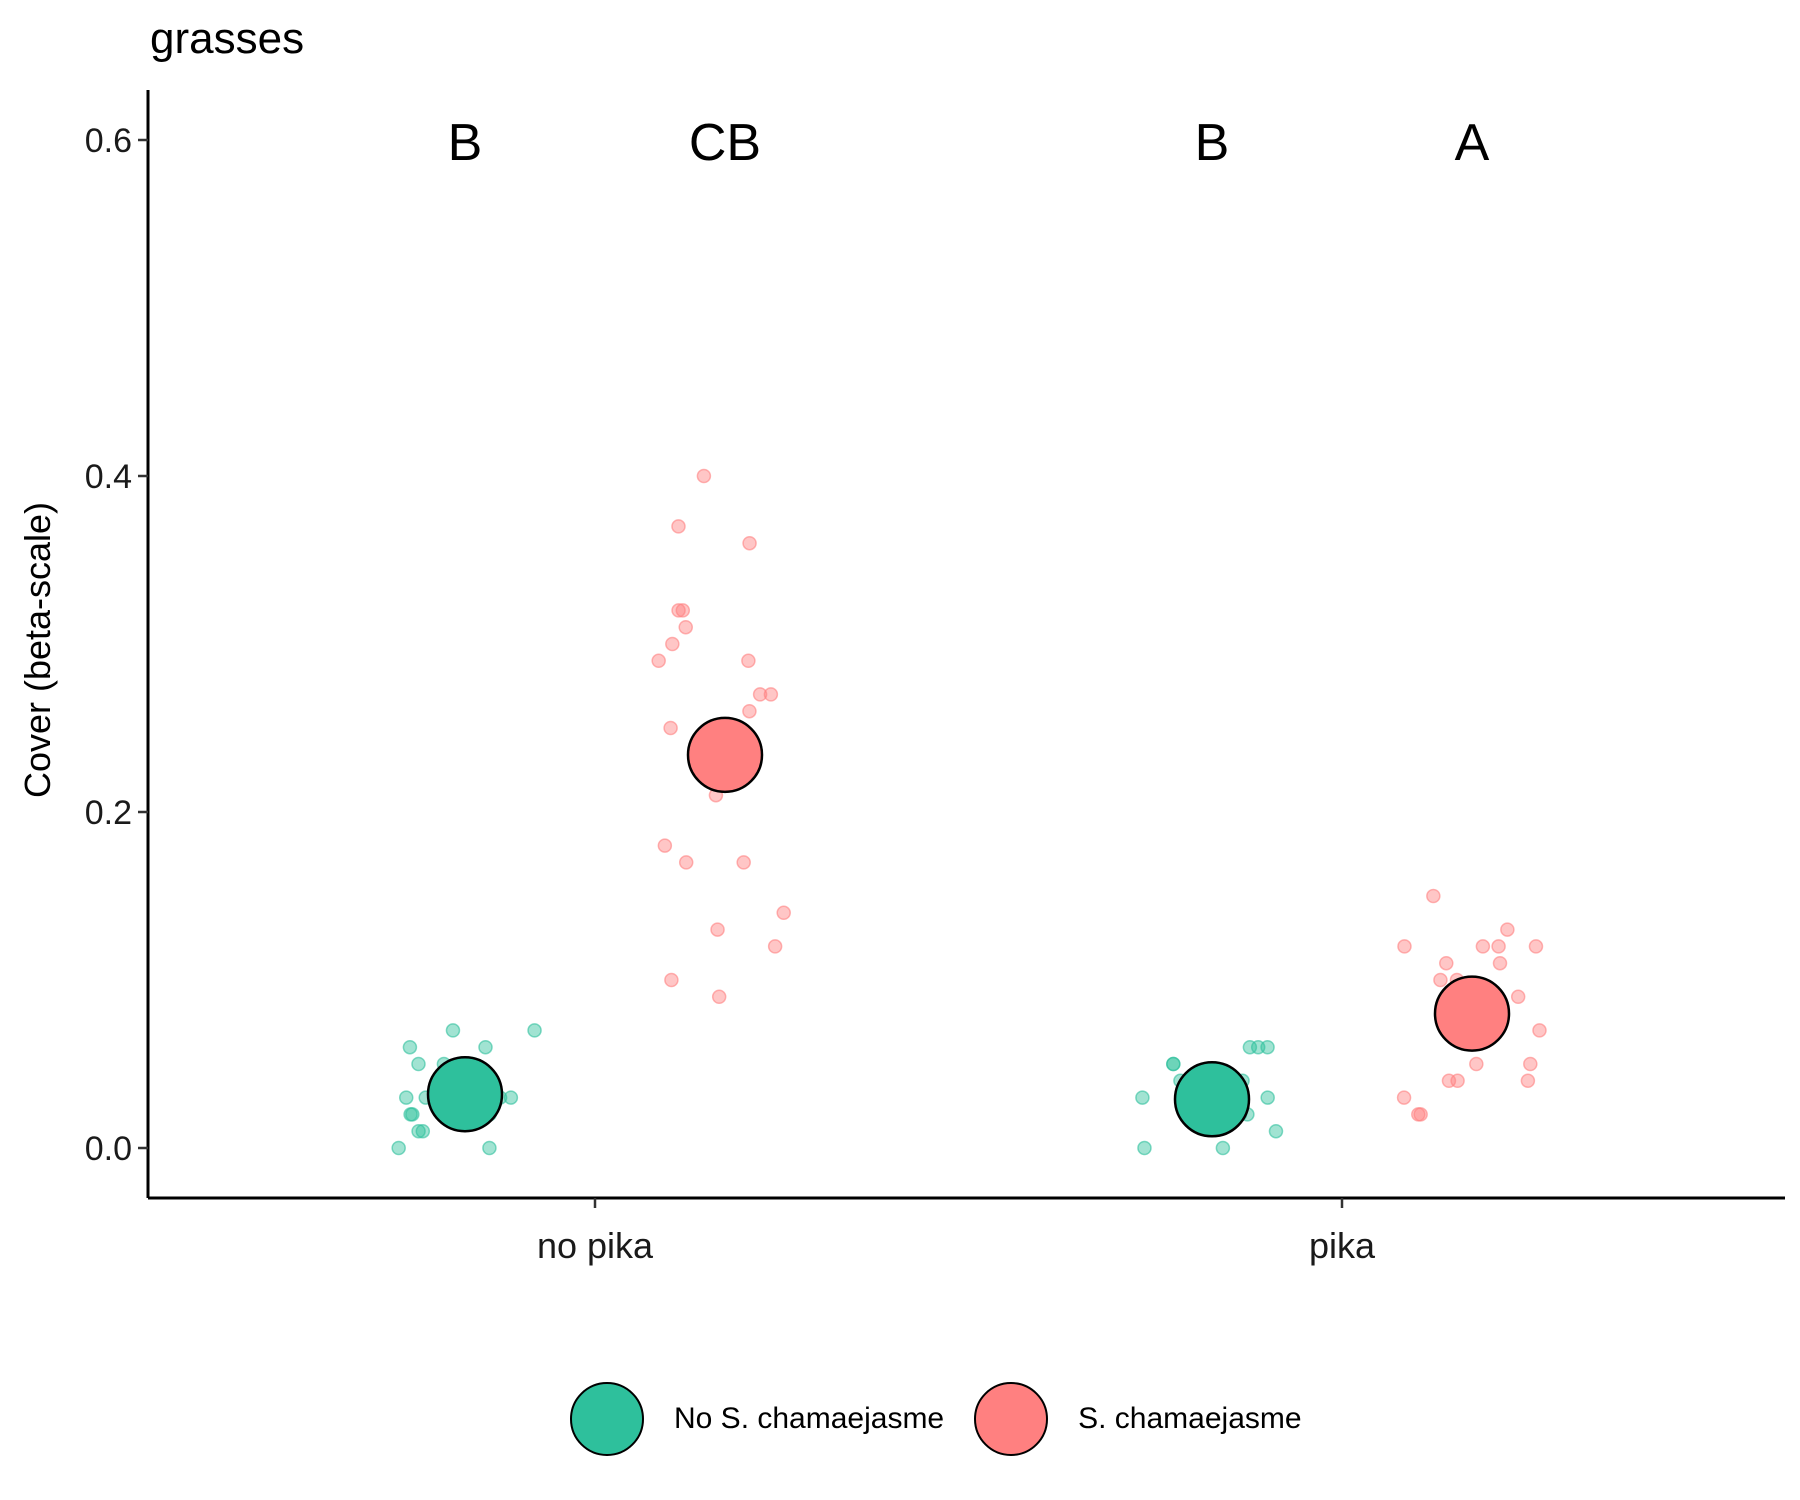 The width and height of the screenshot is (1800, 1500). I want to click on y-tick-label: 0.6, so click(108, 141).